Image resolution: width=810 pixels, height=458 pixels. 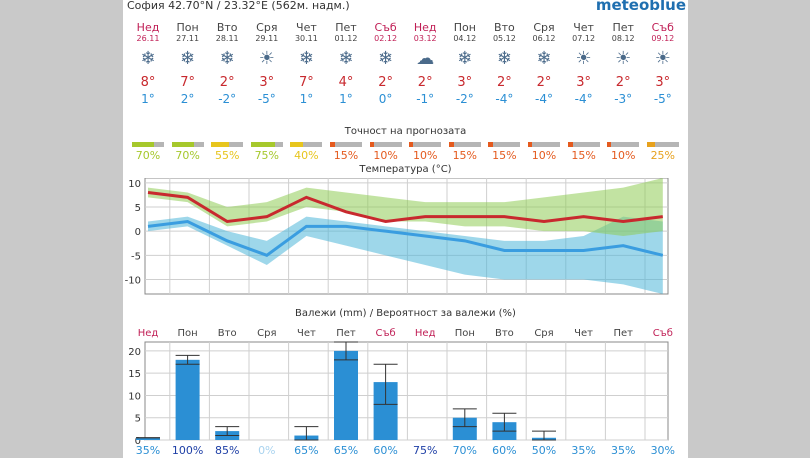 I want to click on meteoblue-logo: meteoblue, so click(x=640, y=7).